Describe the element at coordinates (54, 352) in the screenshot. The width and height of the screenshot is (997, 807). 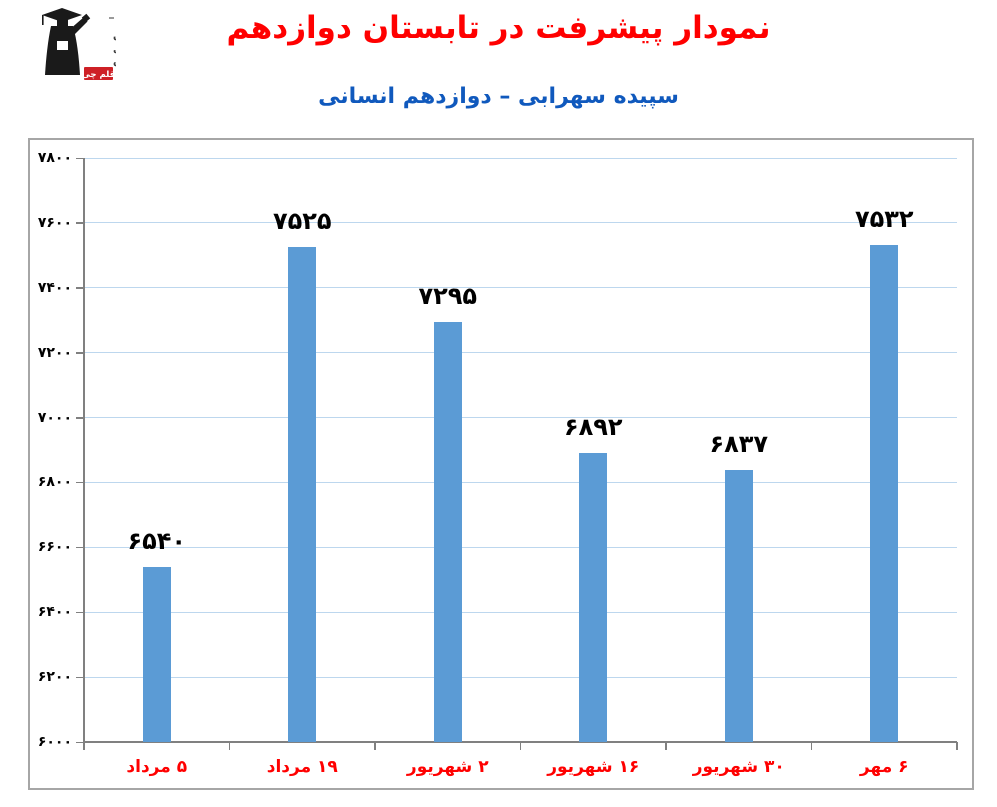
I see `y-tick-label: ۷۲۰۰` at that location.